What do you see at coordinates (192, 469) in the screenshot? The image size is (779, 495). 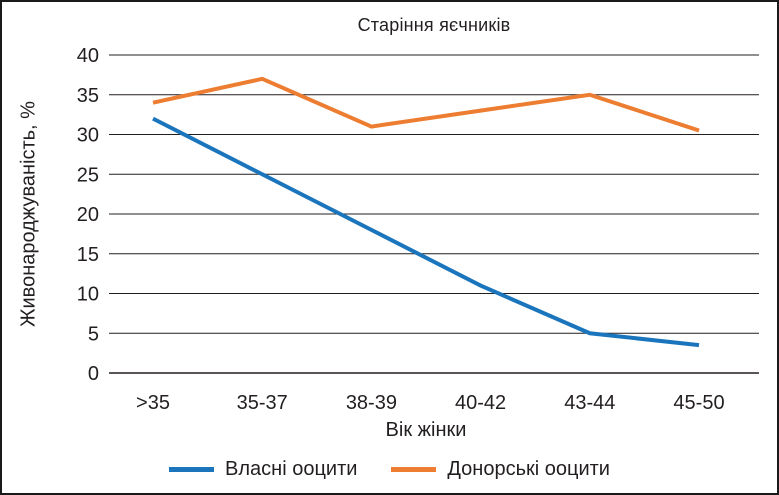 I see `legend-line-swatch-blue` at bounding box center [192, 469].